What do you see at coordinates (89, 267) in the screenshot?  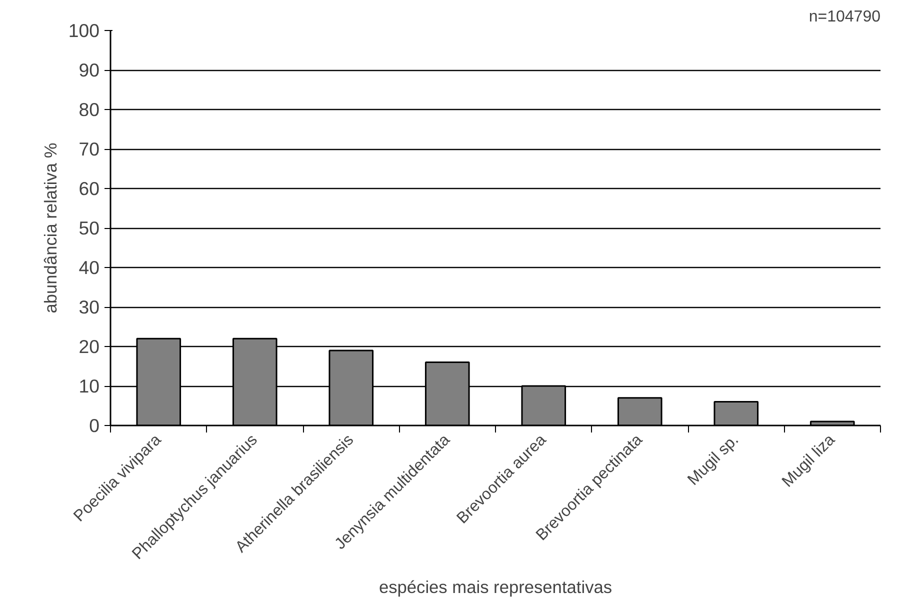 I see `y-tick-label: 40` at bounding box center [89, 267].